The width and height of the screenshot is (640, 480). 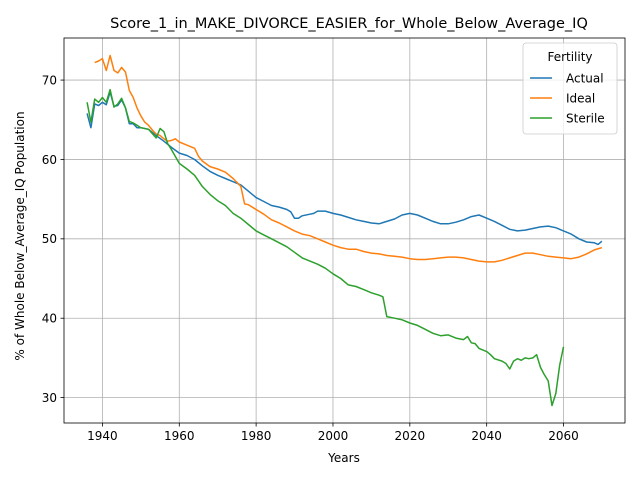 I want to click on x-tick-label: 1960, so click(x=179, y=436).